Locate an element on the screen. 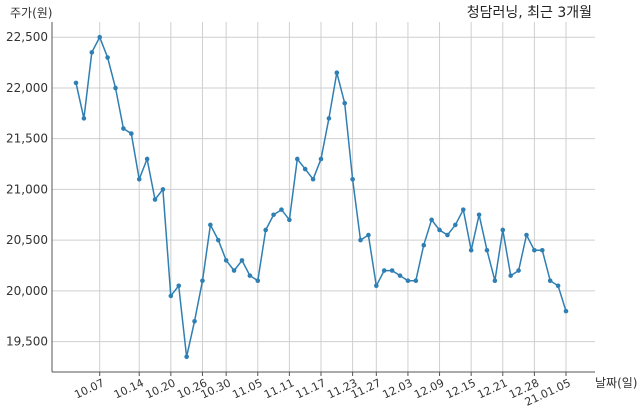  x-tick-label: 11.05 is located at coordinates (247, 388).